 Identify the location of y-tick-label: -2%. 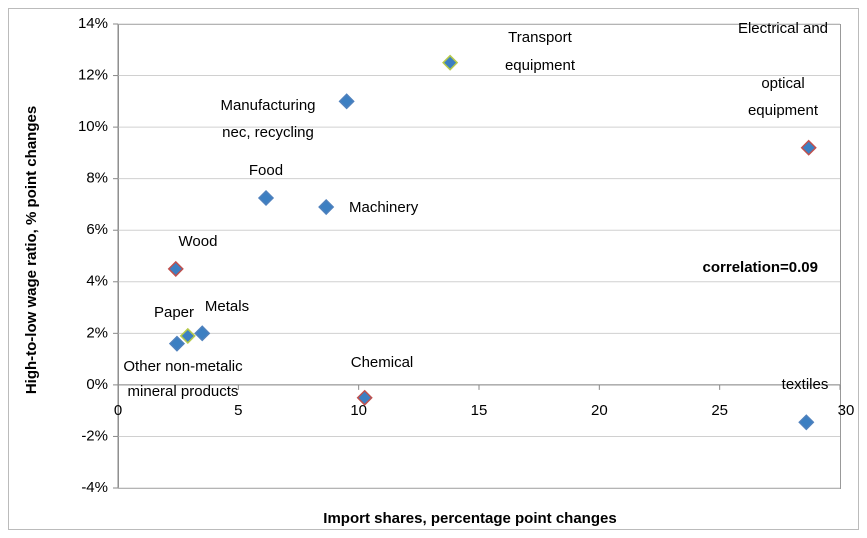
(94, 435).